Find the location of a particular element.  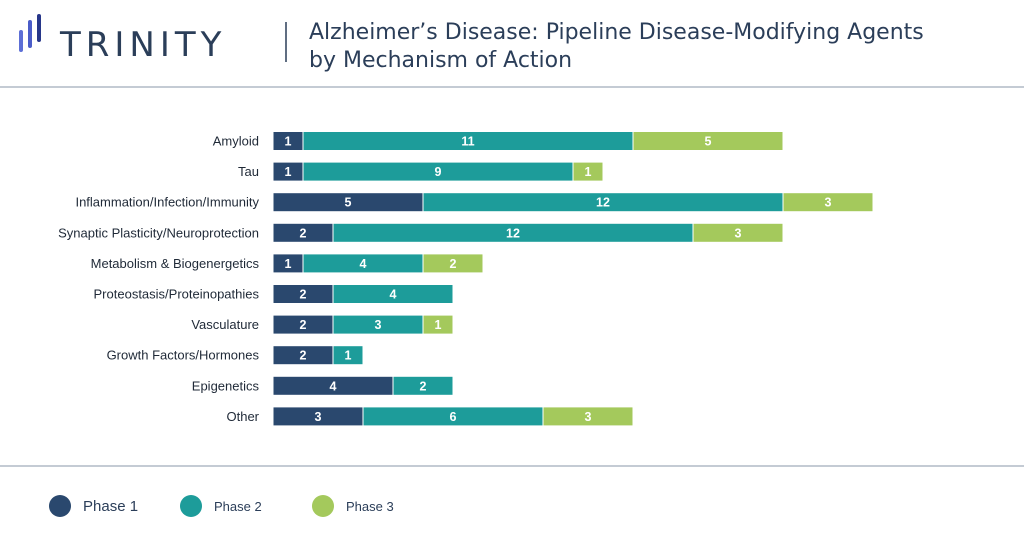

legend-label: Phase 1 is located at coordinates (110, 506).